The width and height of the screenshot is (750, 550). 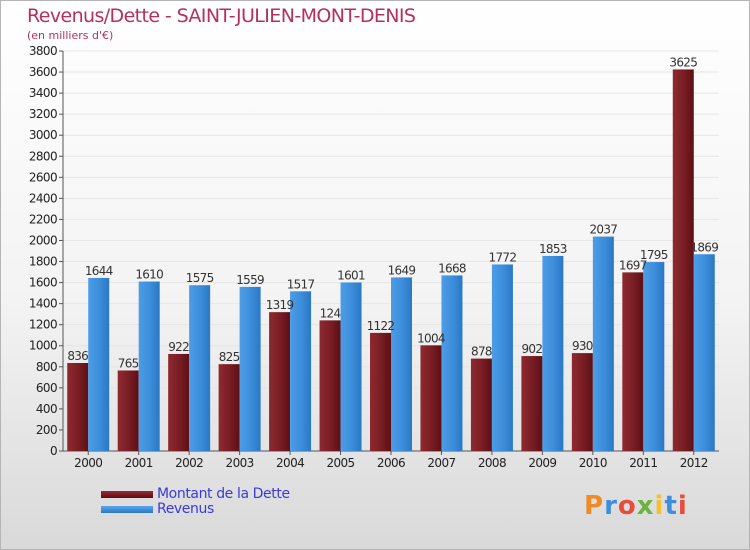 What do you see at coordinates (431, 338) in the screenshot?
I see `data-label-debt: 1004` at bounding box center [431, 338].